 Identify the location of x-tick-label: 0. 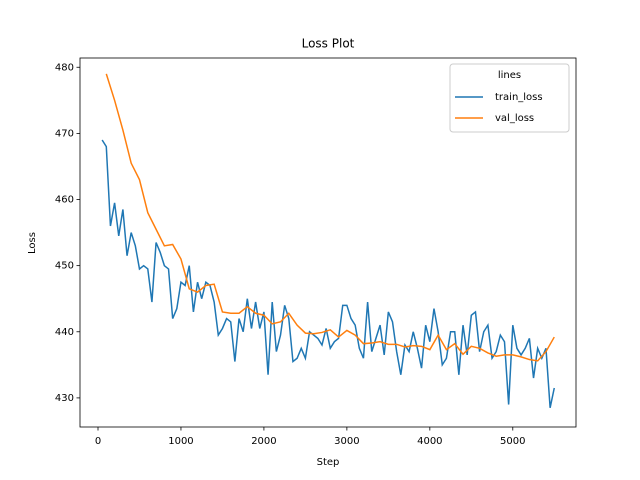
(98, 441).